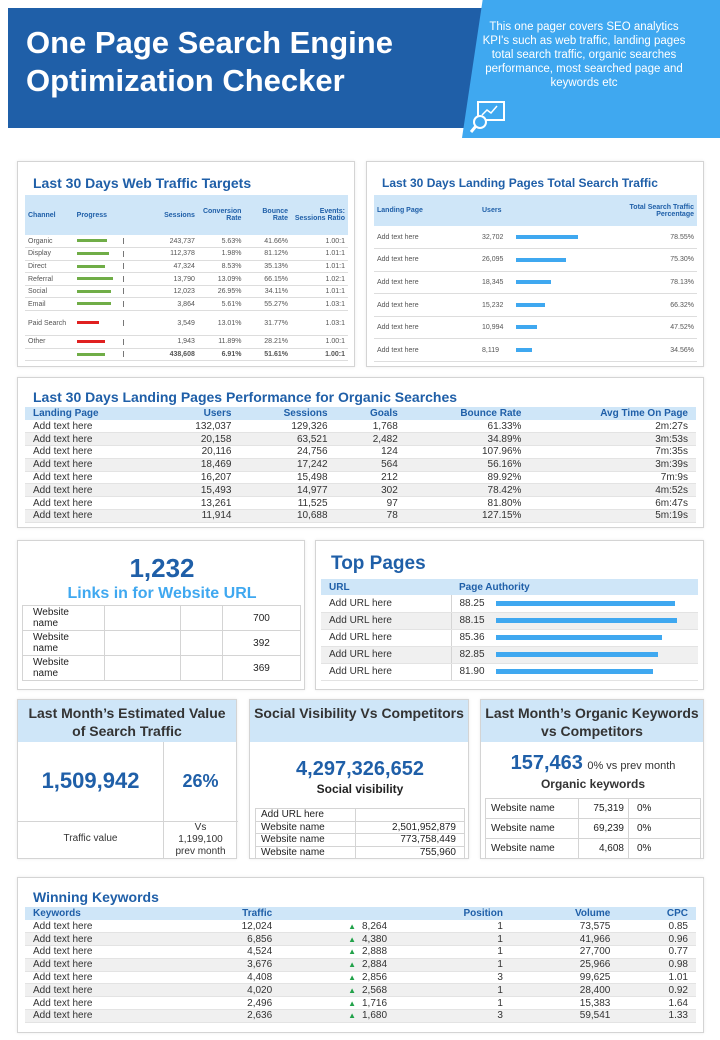 Image resolution: width=720 pixels, height=1040 pixels. What do you see at coordinates (360, 516) in the screenshot?
I see `table-row: Add text here 11,914 10,688 78 127.15% 5m:19s` at bounding box center [360, 516].